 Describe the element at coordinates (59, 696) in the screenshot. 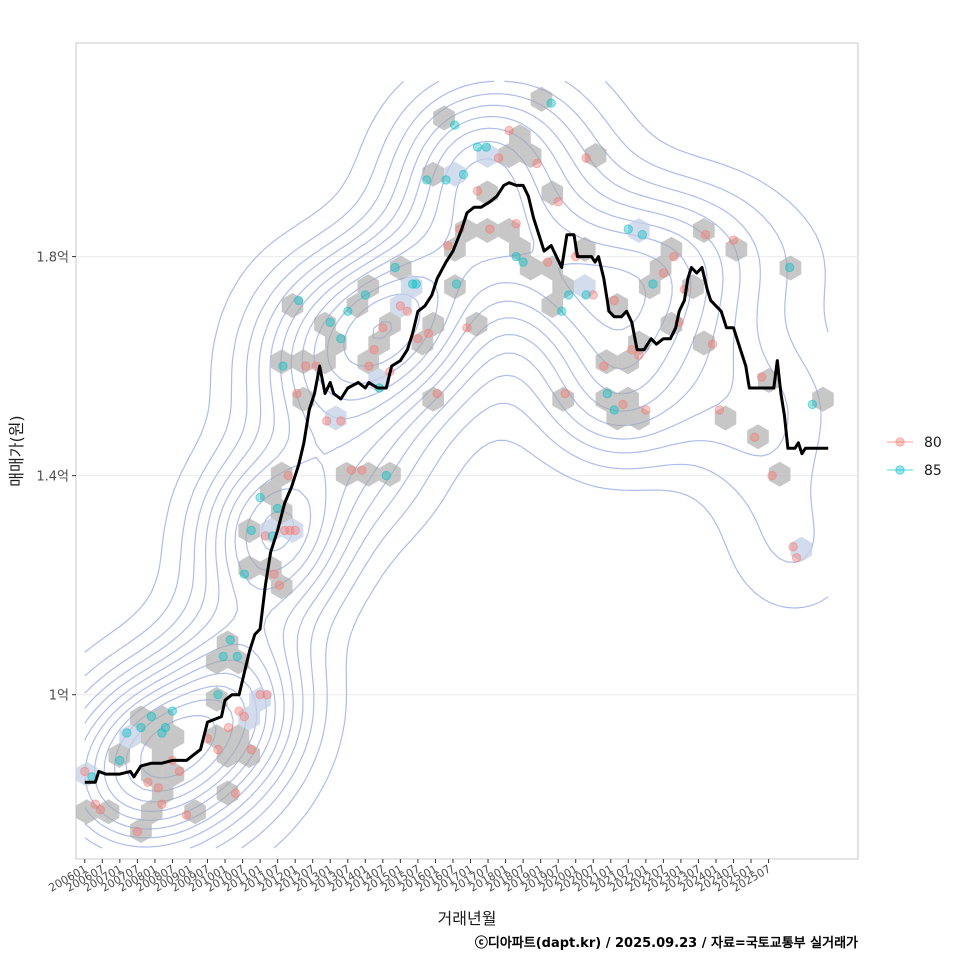

I see `y-tick-label: 1억` at that location.